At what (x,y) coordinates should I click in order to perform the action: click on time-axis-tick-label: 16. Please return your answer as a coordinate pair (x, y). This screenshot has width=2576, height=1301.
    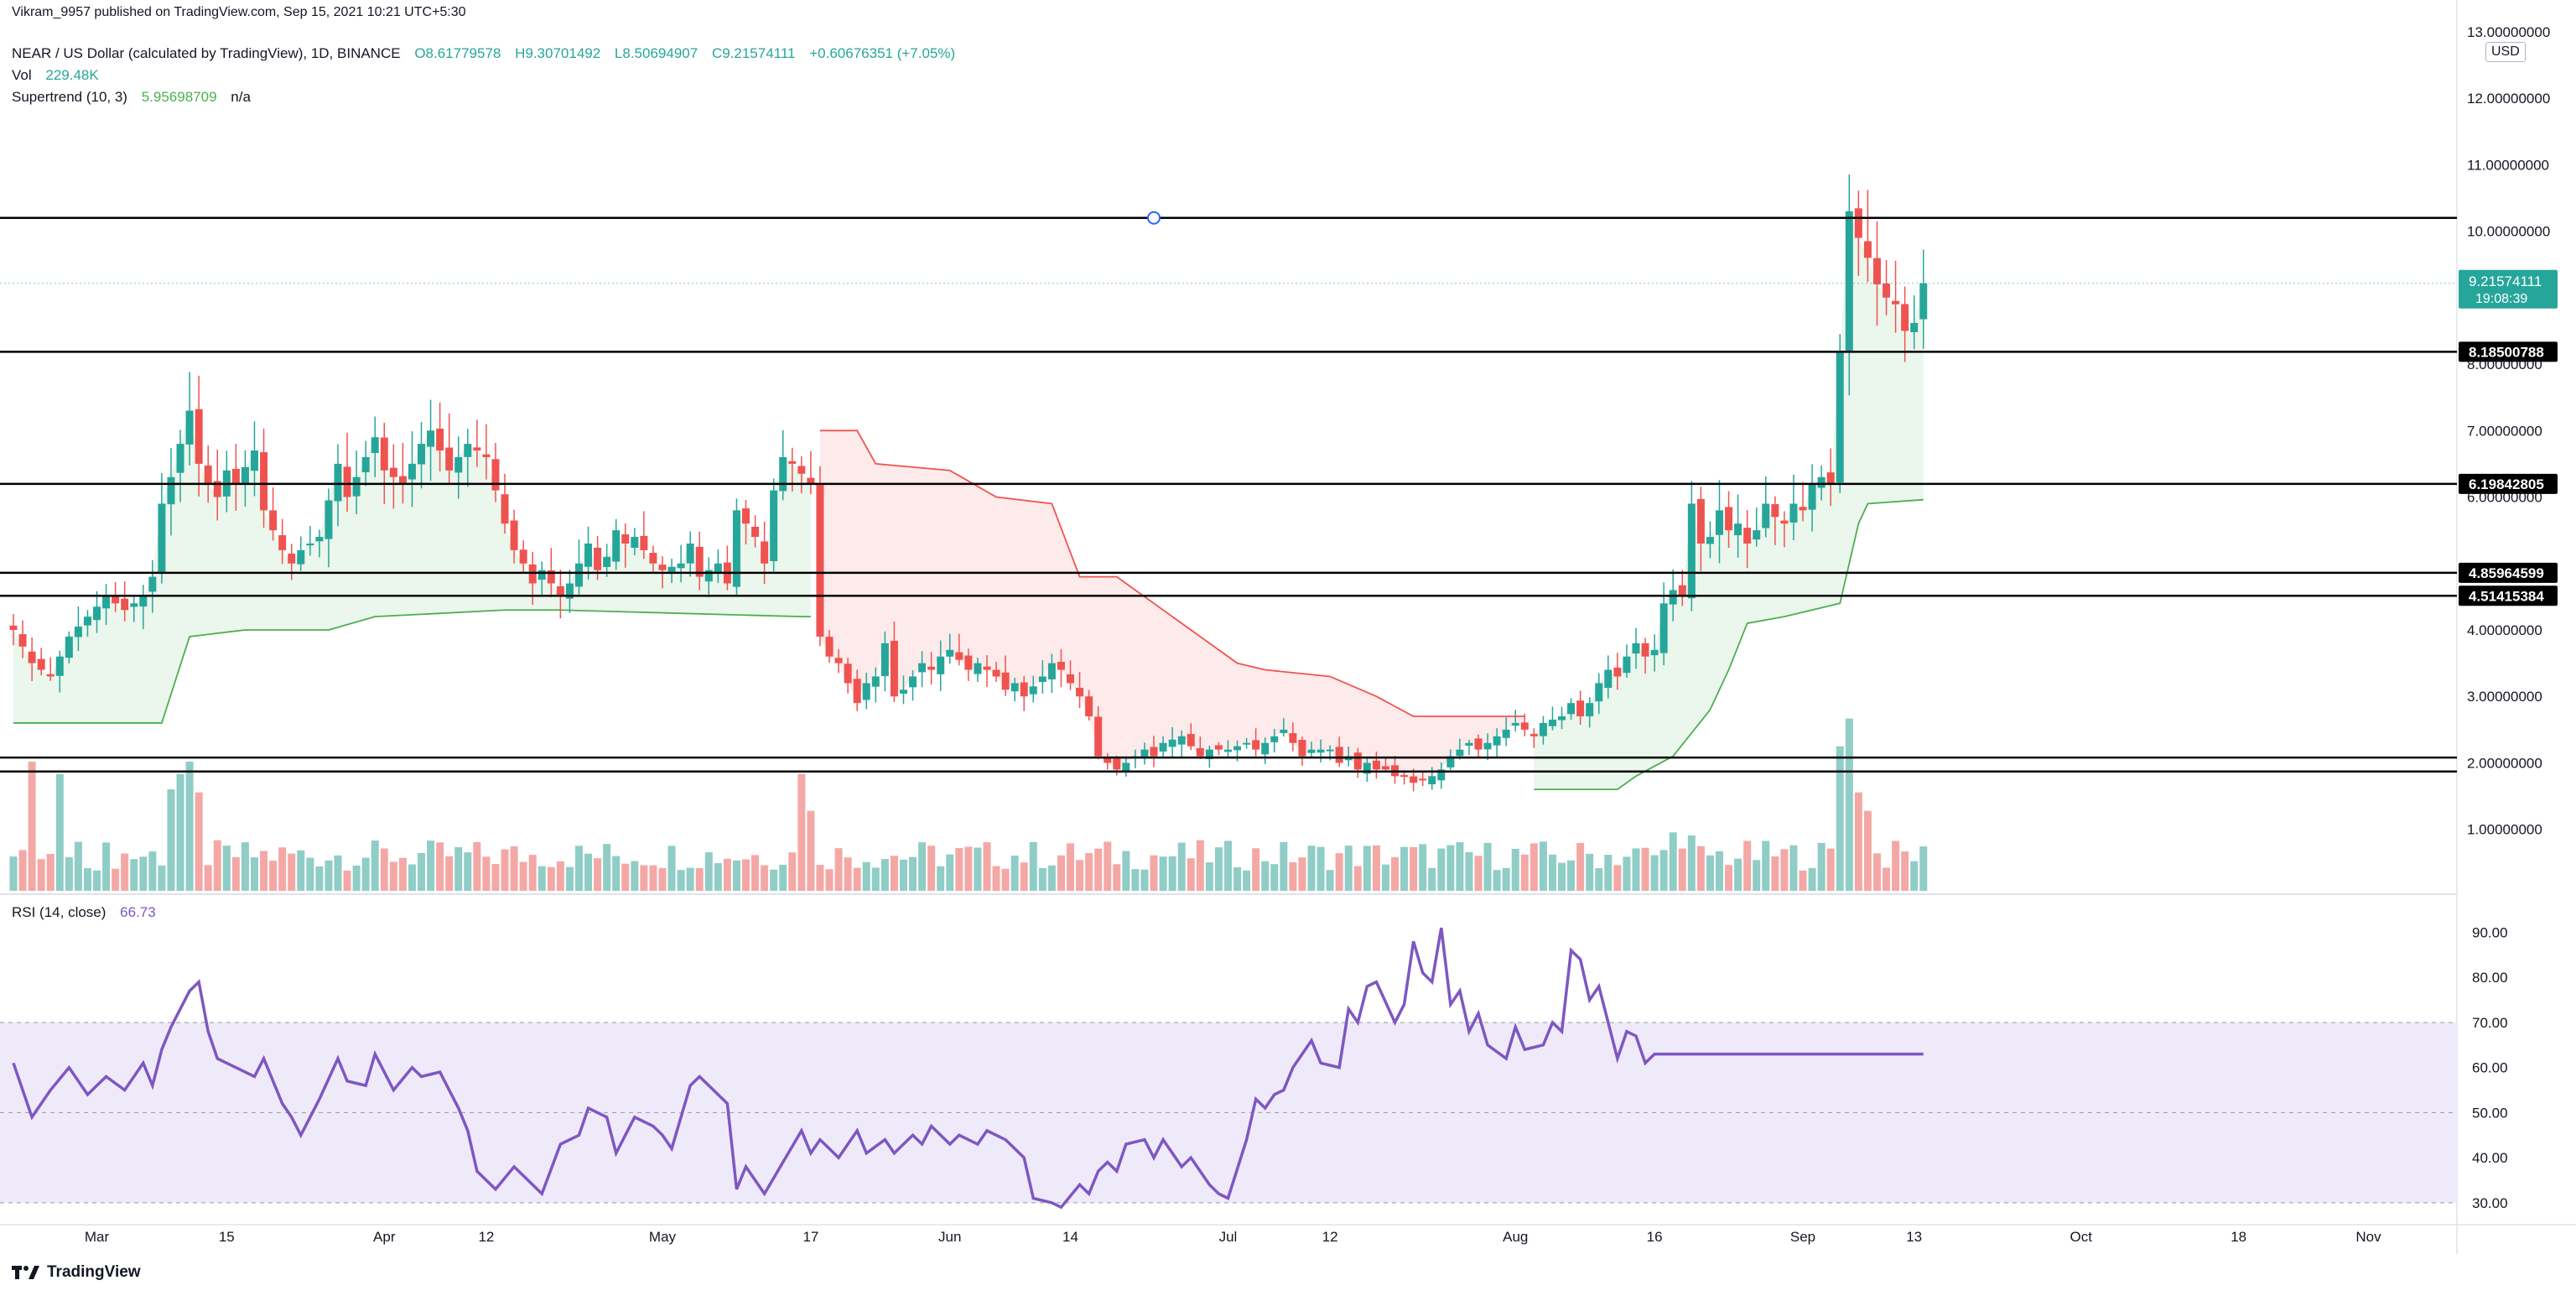
    Looking at the image, I should click on (1655, 1237).